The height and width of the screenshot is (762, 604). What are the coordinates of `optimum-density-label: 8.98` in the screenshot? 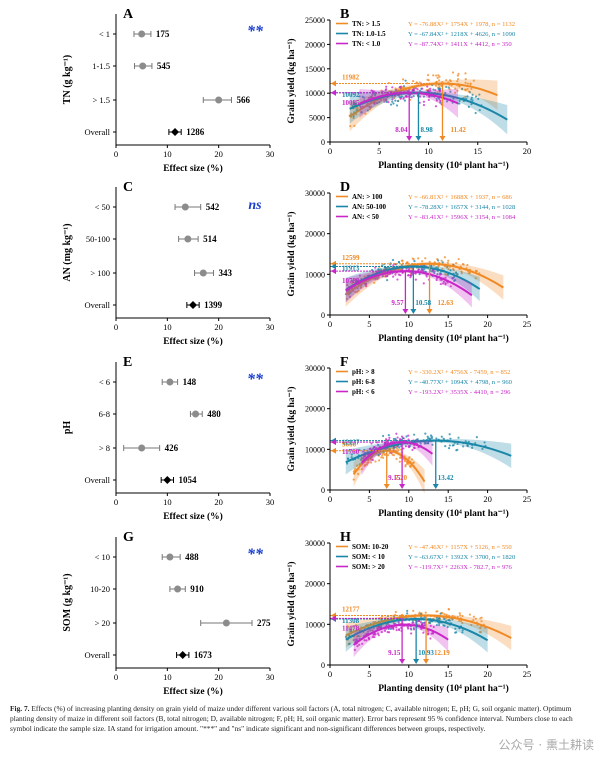 It's located at (426, 130).